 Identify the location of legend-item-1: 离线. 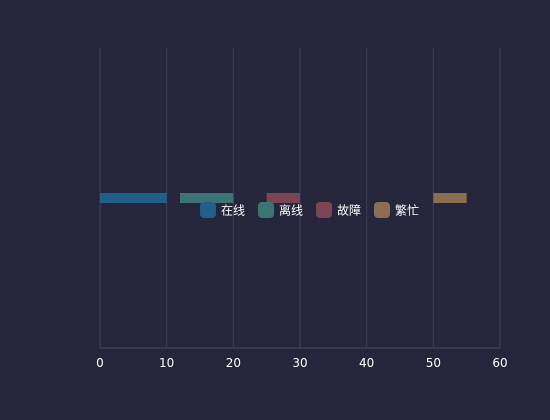
(280, 210).